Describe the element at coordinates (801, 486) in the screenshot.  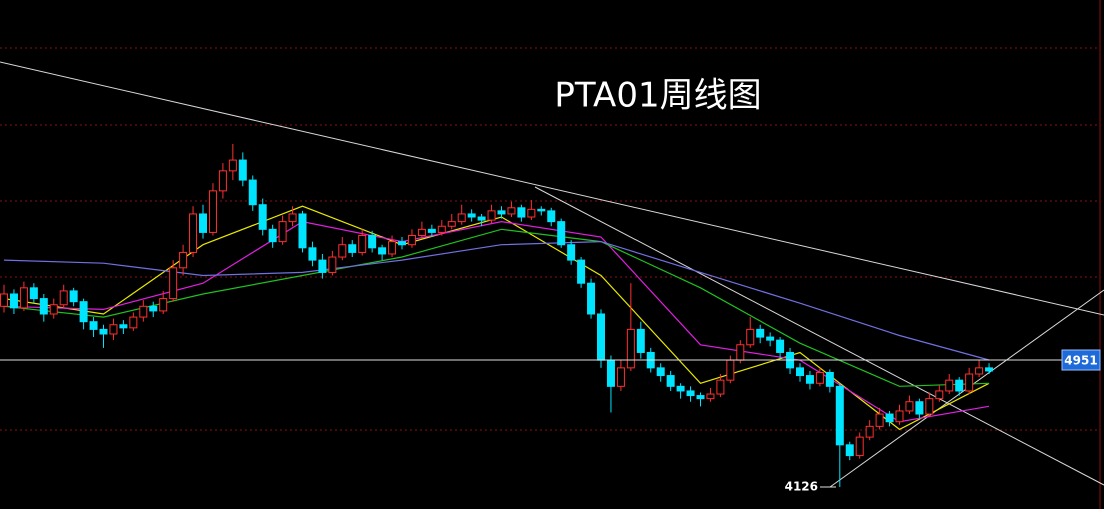
I see `low-price-label: 4126` at that location.